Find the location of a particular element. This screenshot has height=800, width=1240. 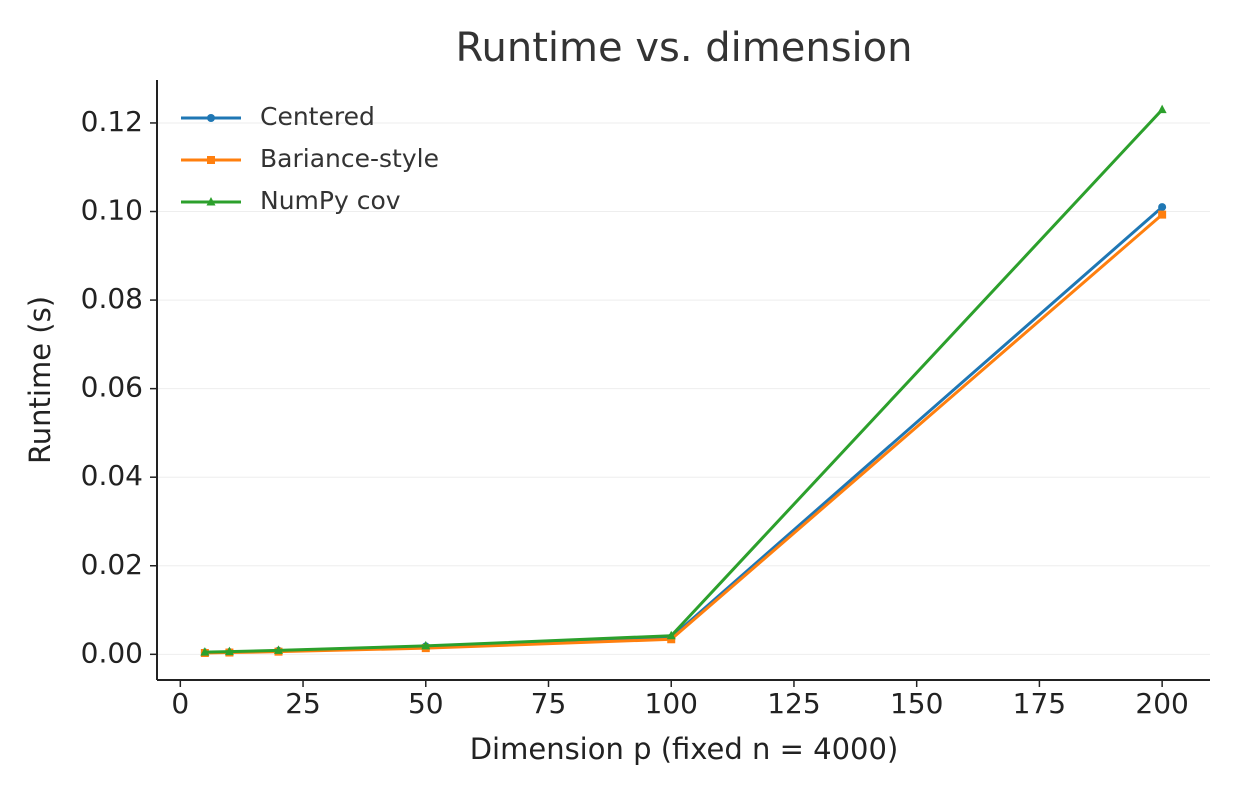

y-tick-label: 0.00 is located at coordinates (112, 652).